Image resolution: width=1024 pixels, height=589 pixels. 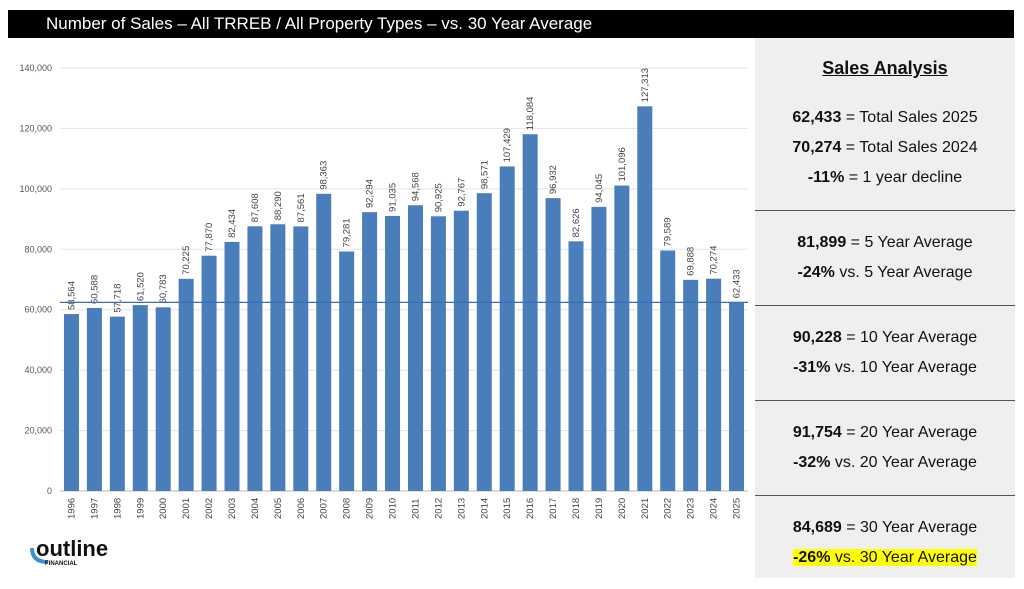 I want to click on y-tick-label: 120,000, so click(x=35, y=128).